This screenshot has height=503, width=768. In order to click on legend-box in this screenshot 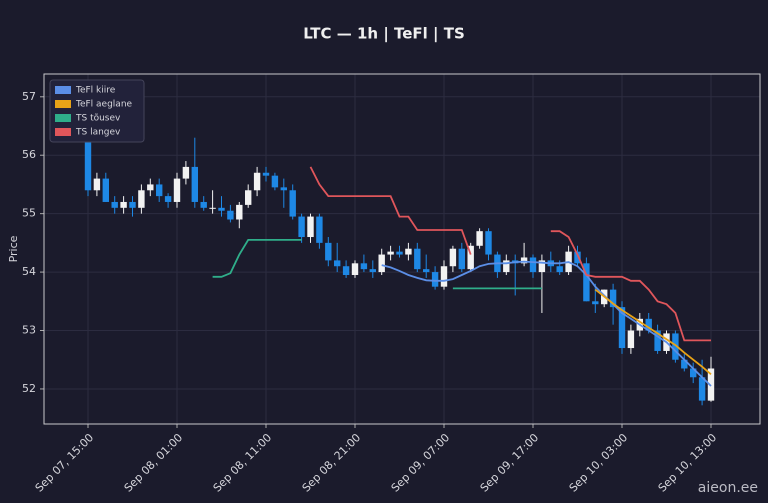, I will do `click(97, 111)`.